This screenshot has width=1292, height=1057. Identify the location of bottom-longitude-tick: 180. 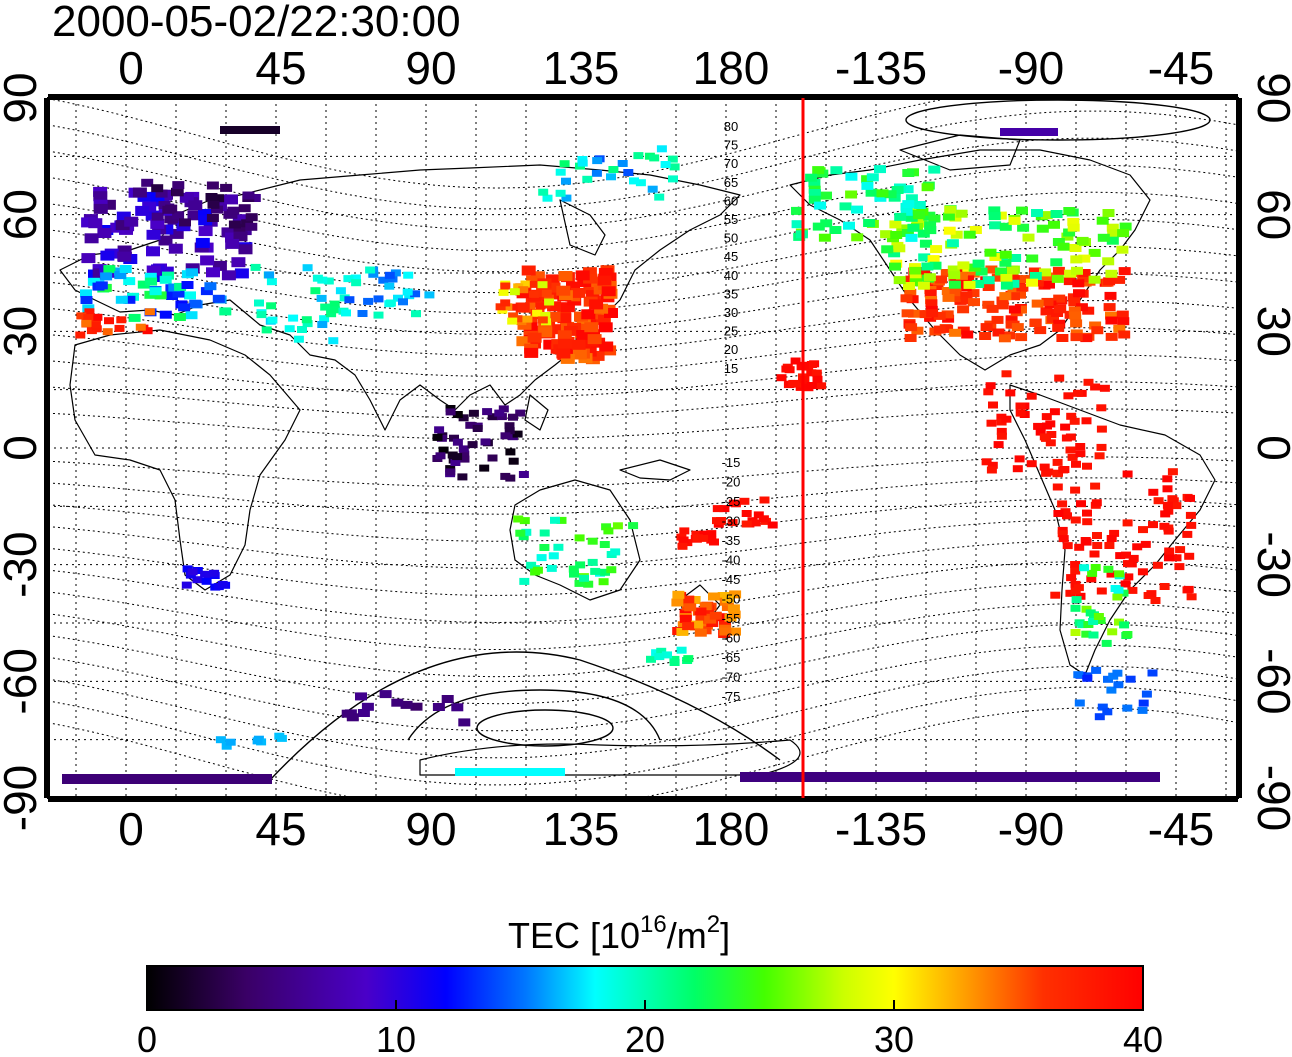
(731, 829).